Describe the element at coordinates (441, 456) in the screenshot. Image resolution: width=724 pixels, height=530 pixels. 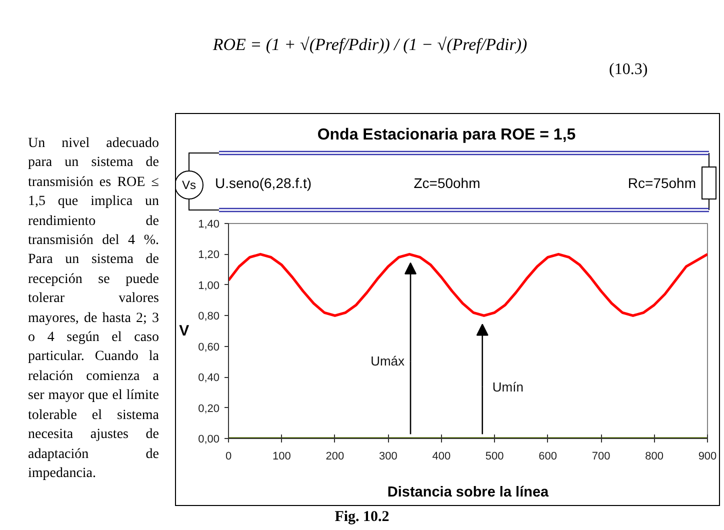
I see `x-tick-label: 400` at that location.